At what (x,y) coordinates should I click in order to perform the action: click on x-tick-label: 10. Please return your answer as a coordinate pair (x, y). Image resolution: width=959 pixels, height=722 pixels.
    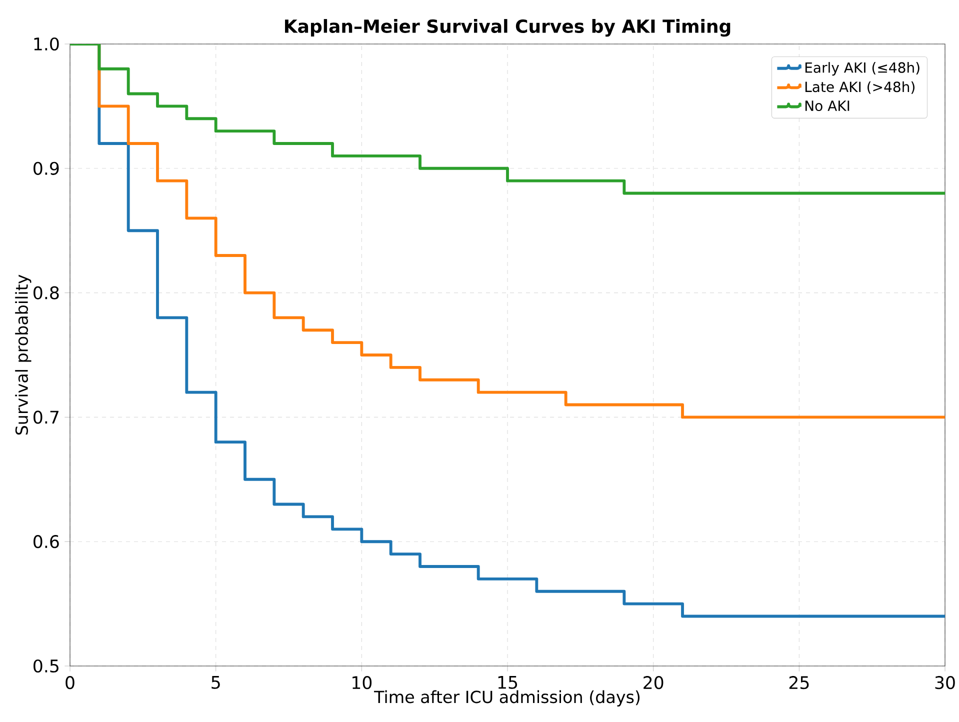
    Looking at the image, I should click on (362, 683).